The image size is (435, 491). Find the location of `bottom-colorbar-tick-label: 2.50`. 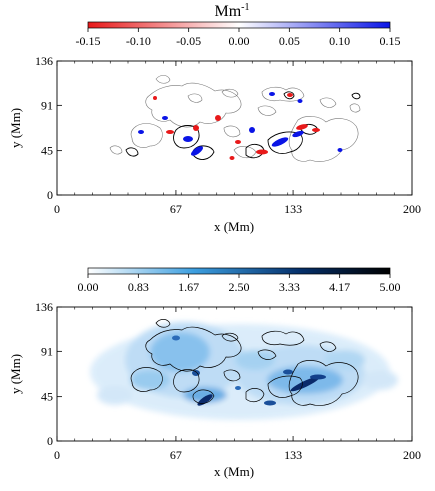

bottom-colorbar-tick-label: 2.50 is located at coordinates (239, 287).